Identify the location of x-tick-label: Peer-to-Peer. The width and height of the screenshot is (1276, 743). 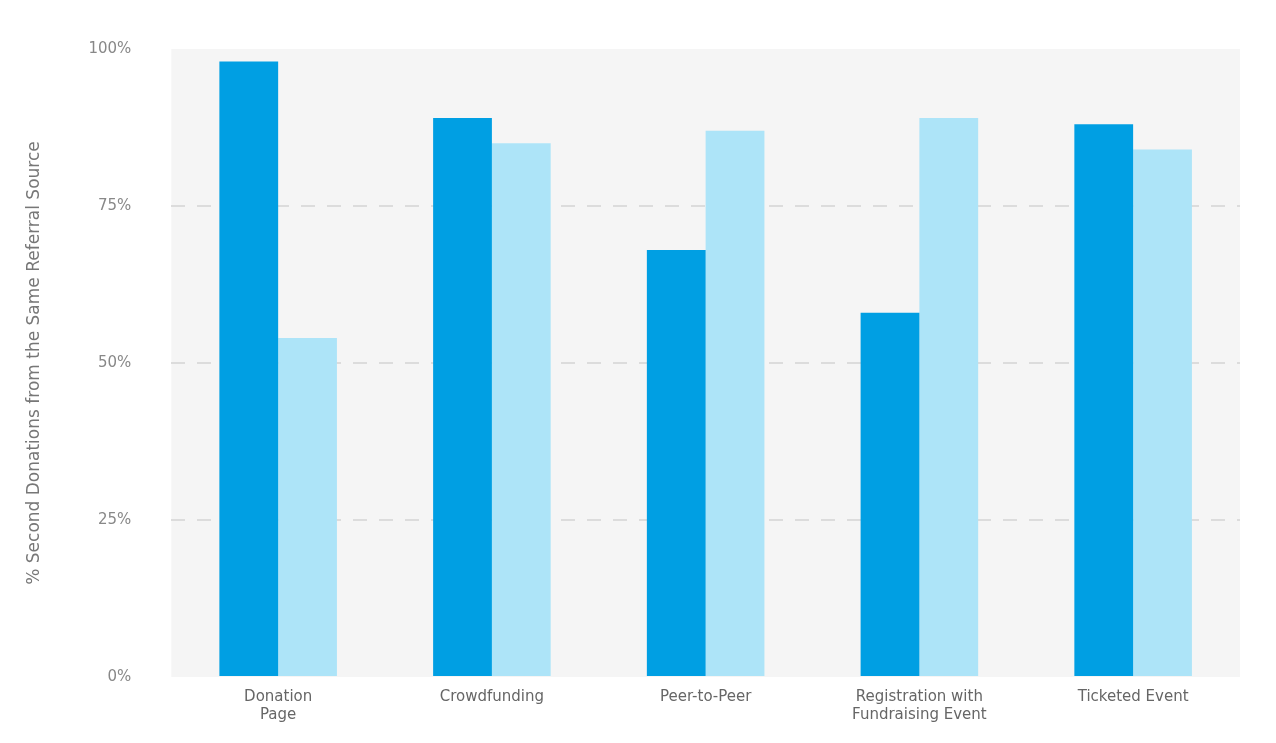
(706, 695).